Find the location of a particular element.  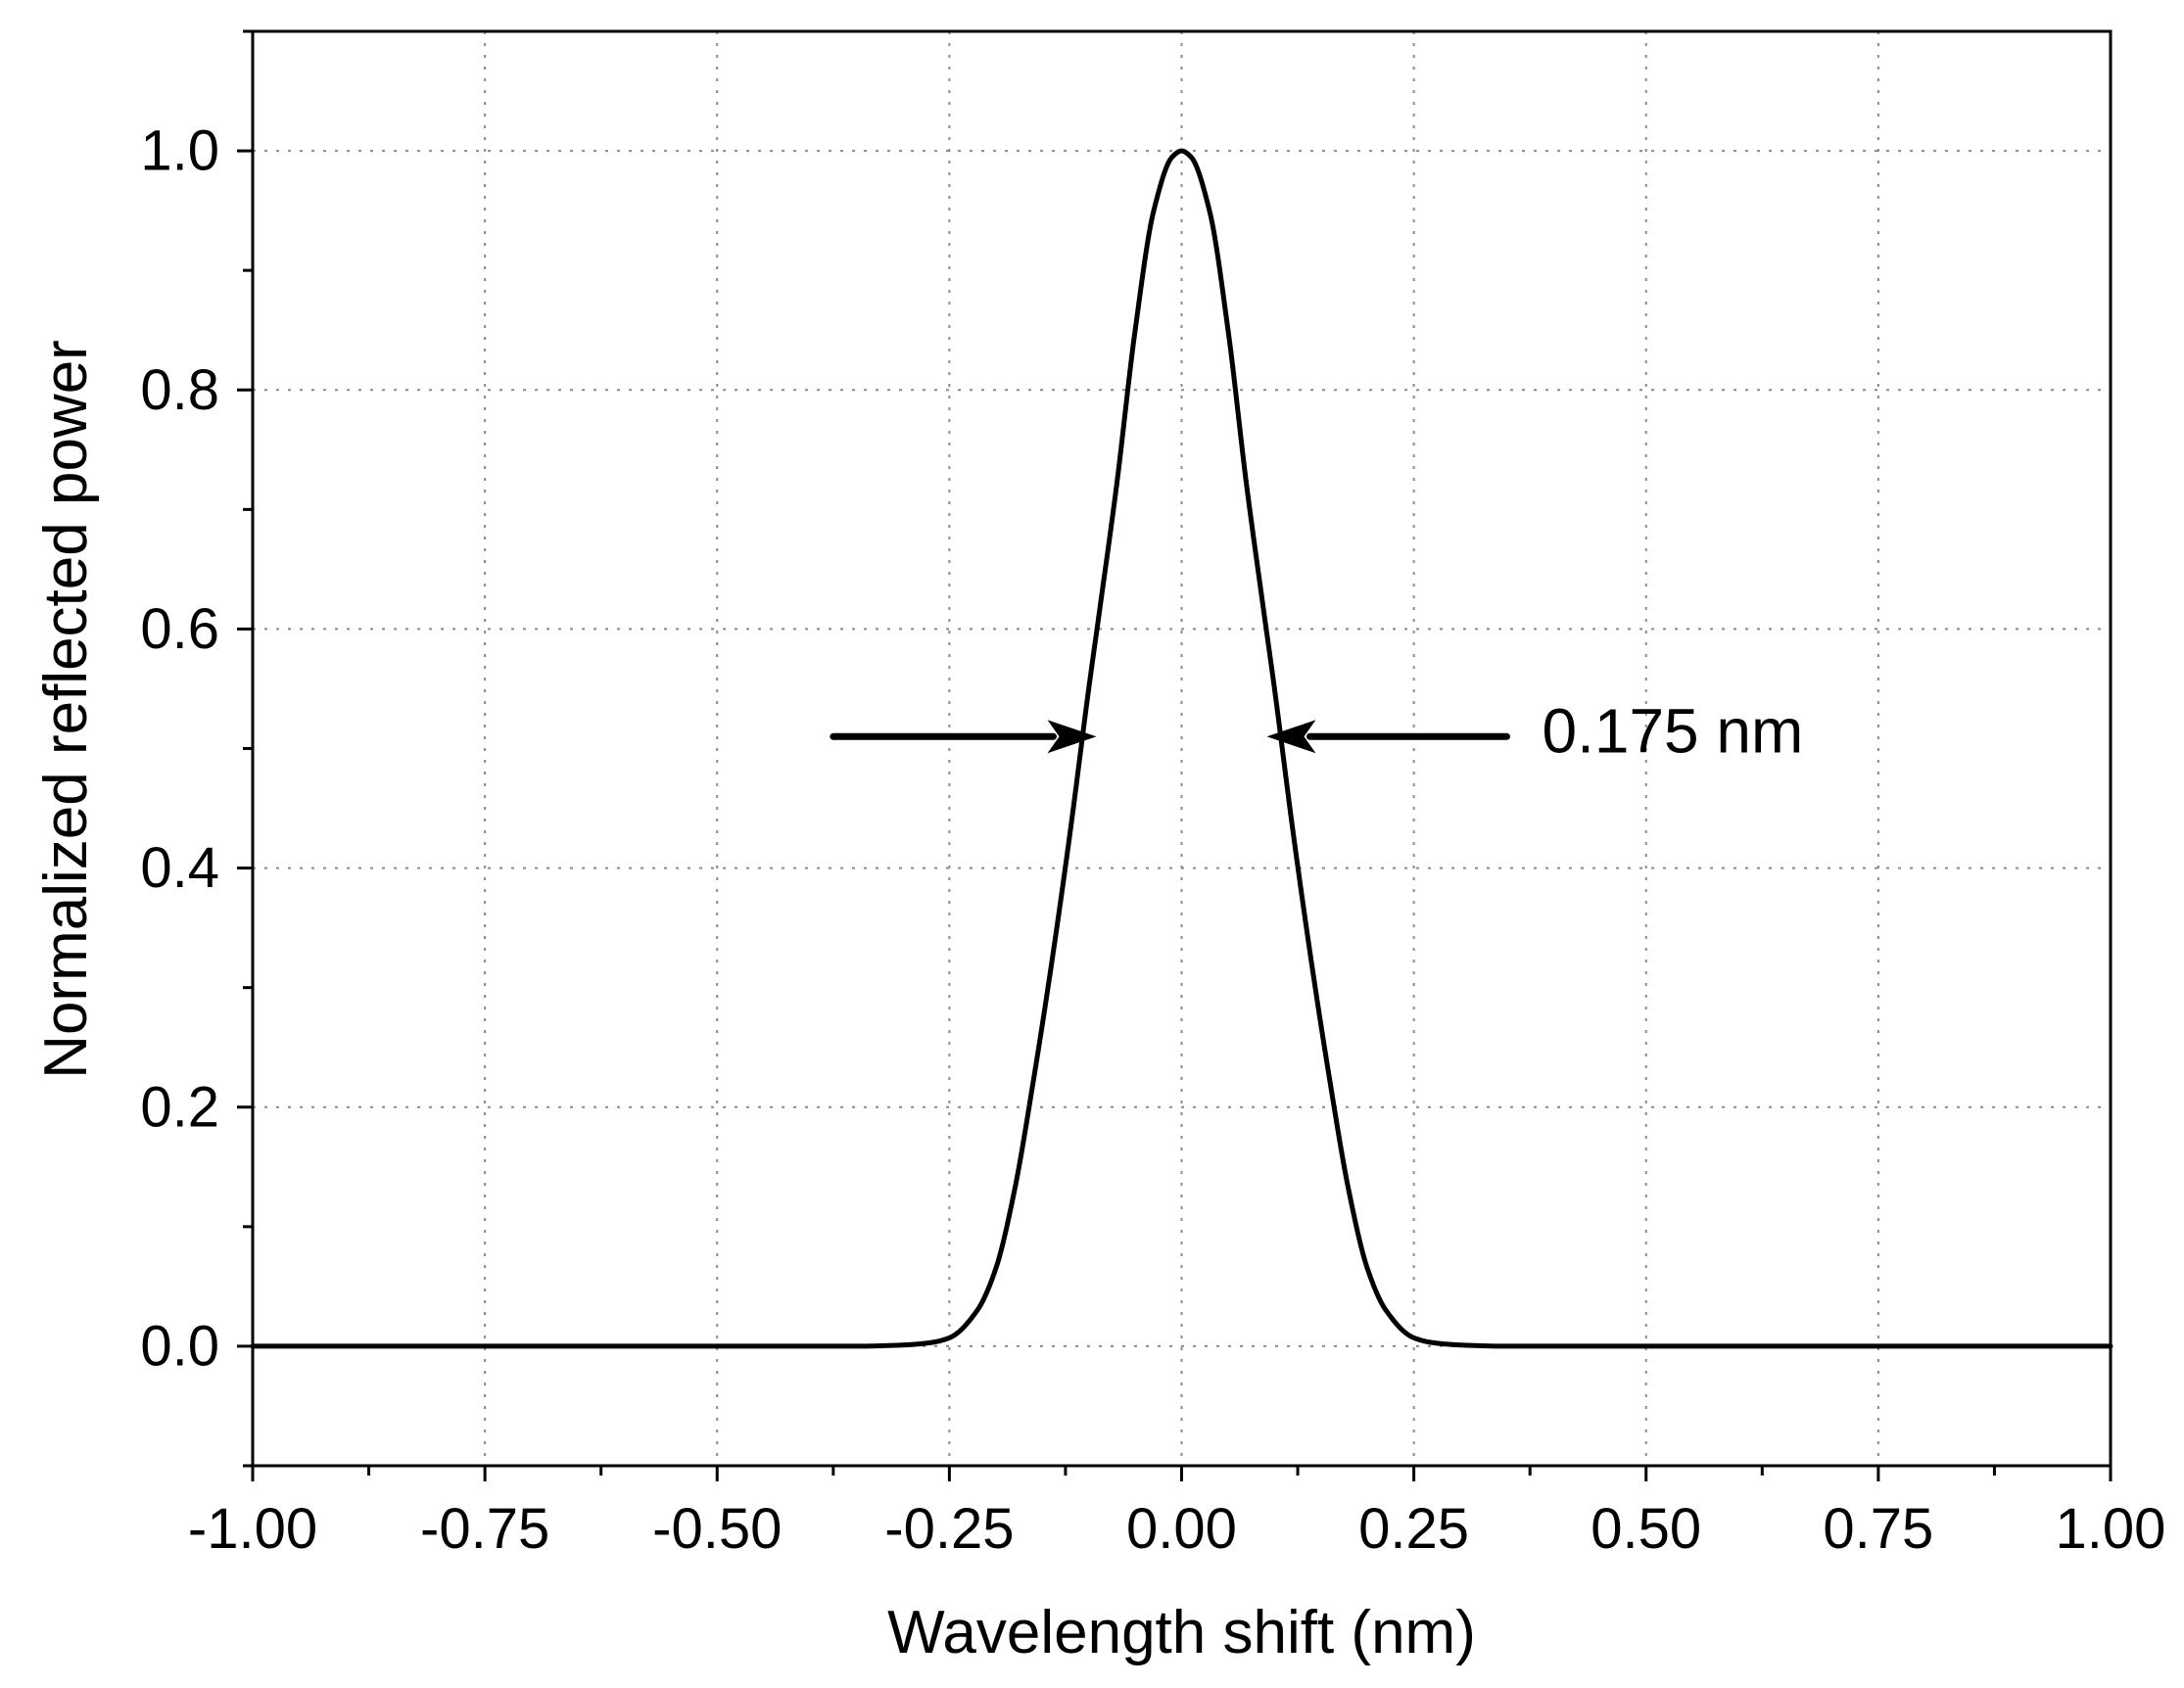

x-tick-label: 0.00 is located at coordinates (1181, 1529).